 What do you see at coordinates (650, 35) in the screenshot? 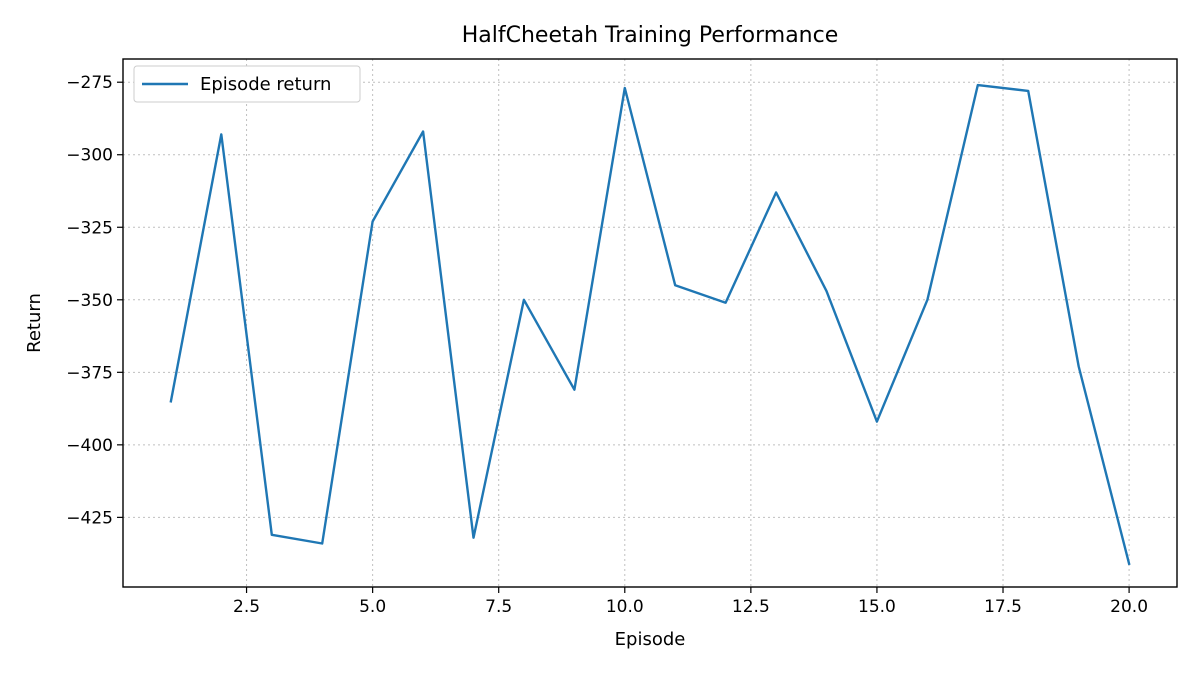
I see `chart-title: HalfCheetah Training Performance` at bounding box center [650, 35].